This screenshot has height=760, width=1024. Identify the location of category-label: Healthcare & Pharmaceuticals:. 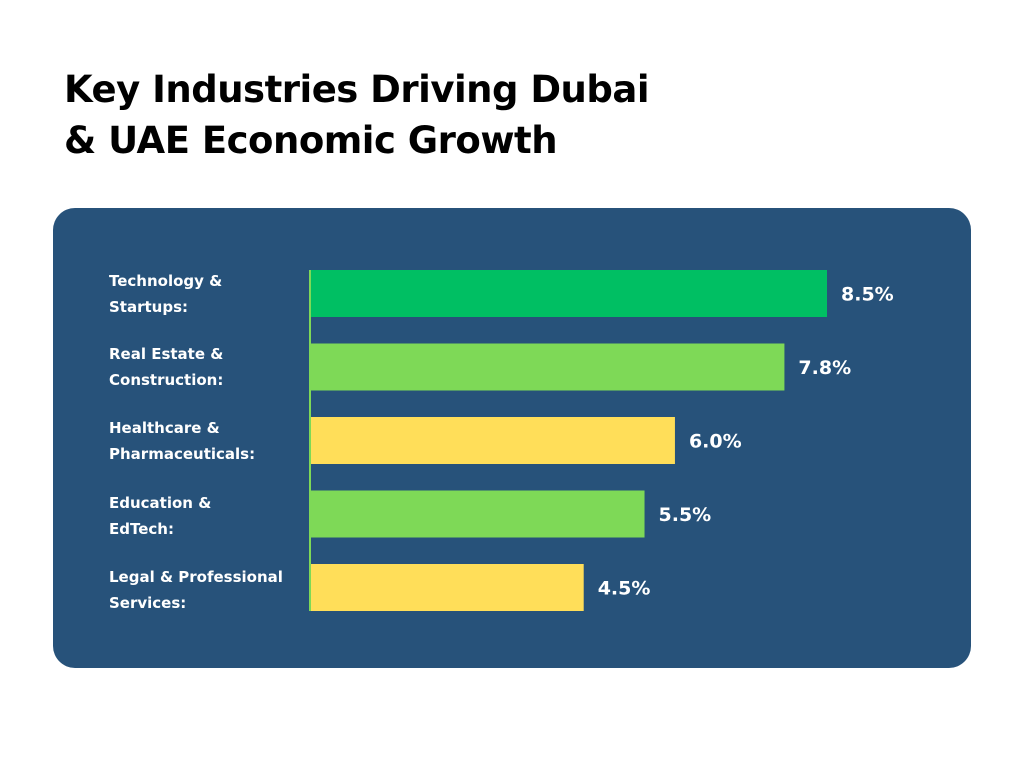
(182, 441).